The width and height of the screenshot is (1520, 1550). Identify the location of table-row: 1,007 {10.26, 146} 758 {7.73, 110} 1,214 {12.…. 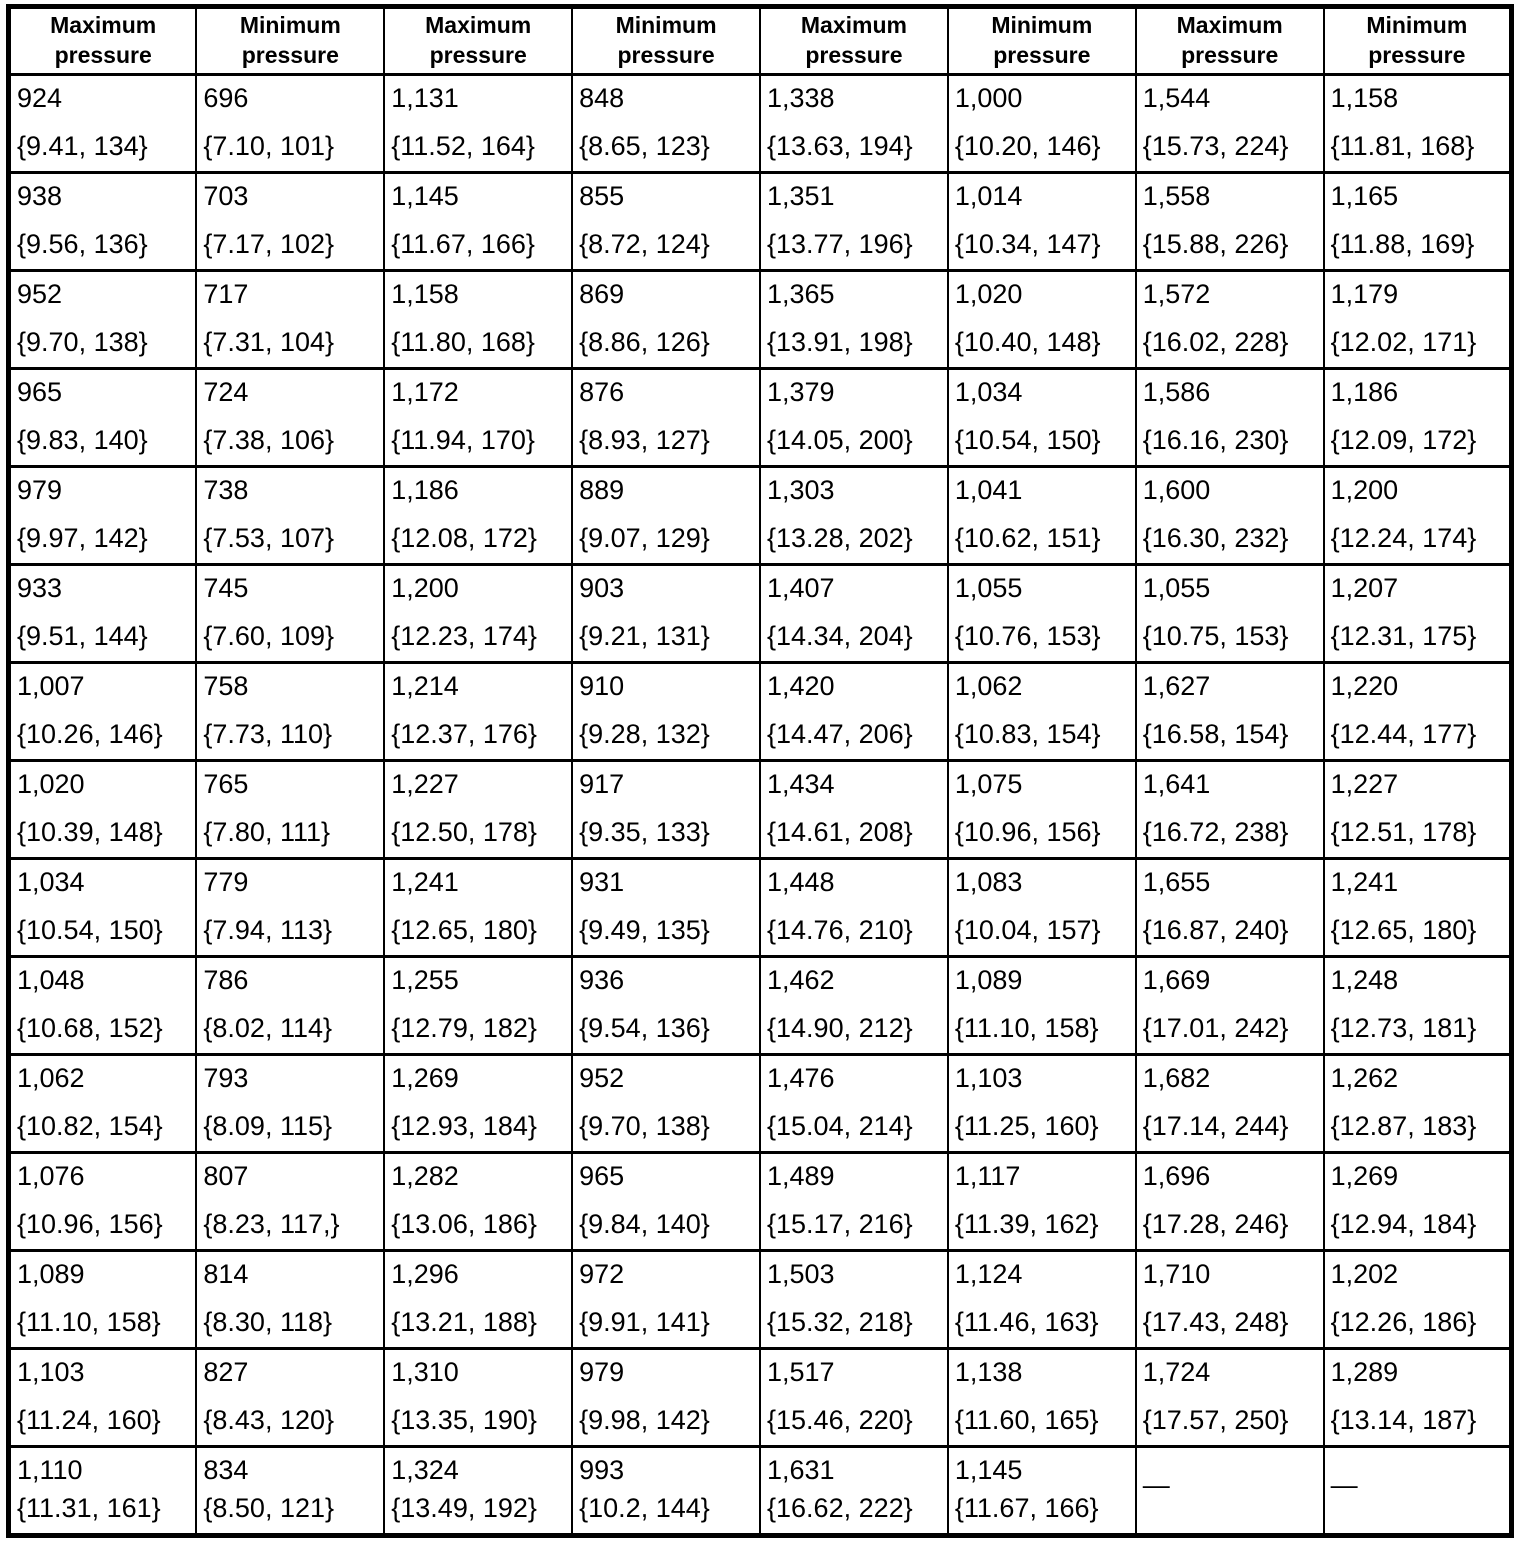
(760, 711).